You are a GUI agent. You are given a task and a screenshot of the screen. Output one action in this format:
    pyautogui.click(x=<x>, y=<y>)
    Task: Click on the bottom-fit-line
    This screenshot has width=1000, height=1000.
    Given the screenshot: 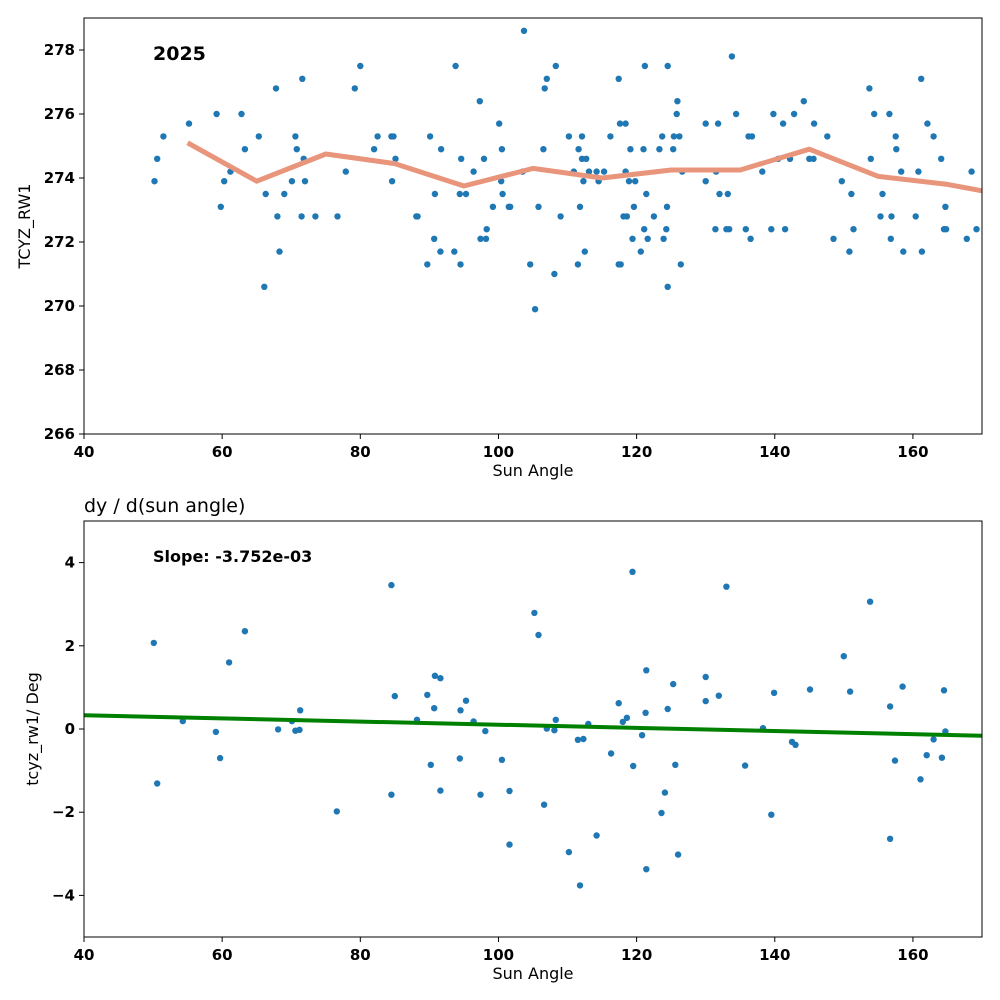 What is the action you would take?
    pyautogui.click(x=533, y=725)
    